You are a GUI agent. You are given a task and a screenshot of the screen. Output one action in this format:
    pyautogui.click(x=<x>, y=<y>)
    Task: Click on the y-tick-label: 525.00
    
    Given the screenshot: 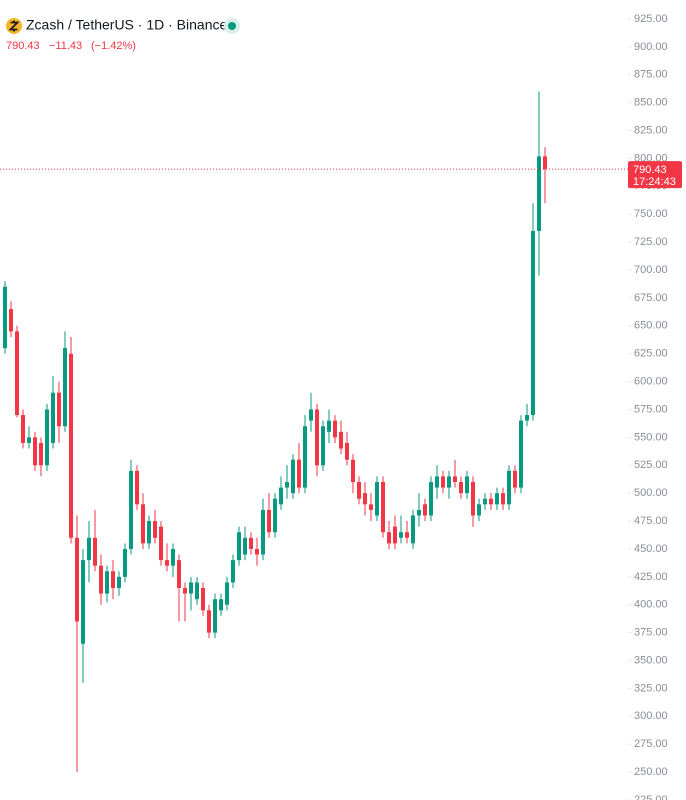 What is the action you would take?
    pyautogui.click(x=651, y=465)
    